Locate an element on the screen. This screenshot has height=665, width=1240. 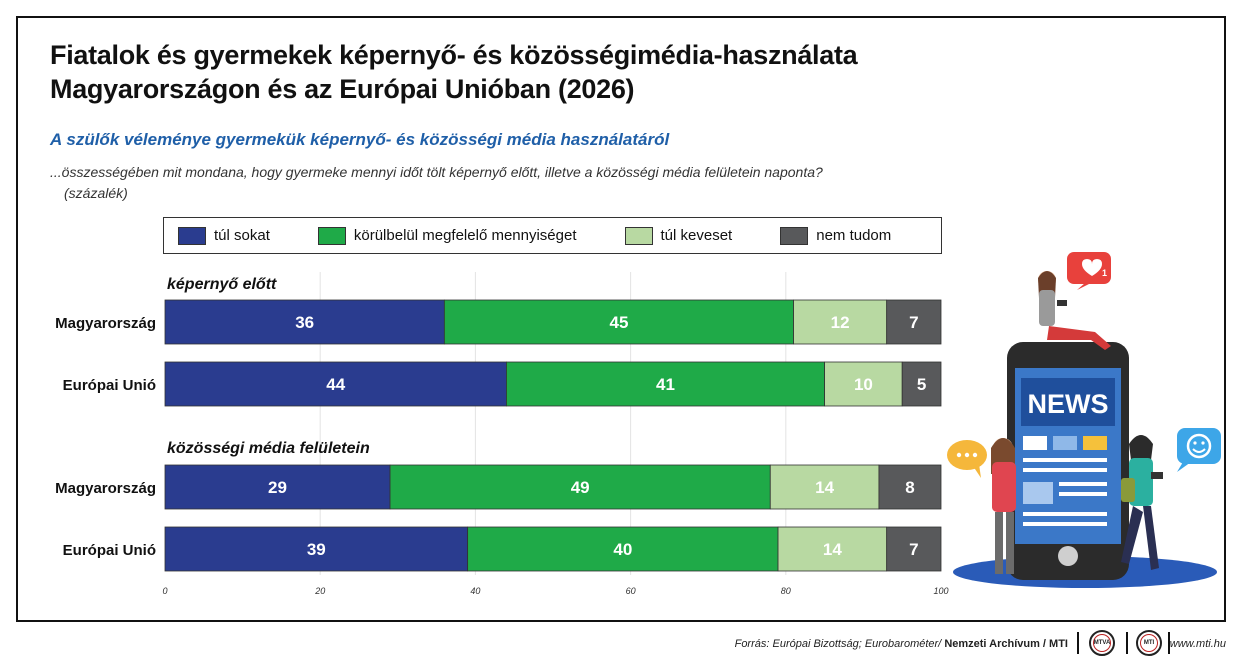
legend-item-megfelelo: körülbelül megfelelő mennyiséget is located at coordinates (447, 235).